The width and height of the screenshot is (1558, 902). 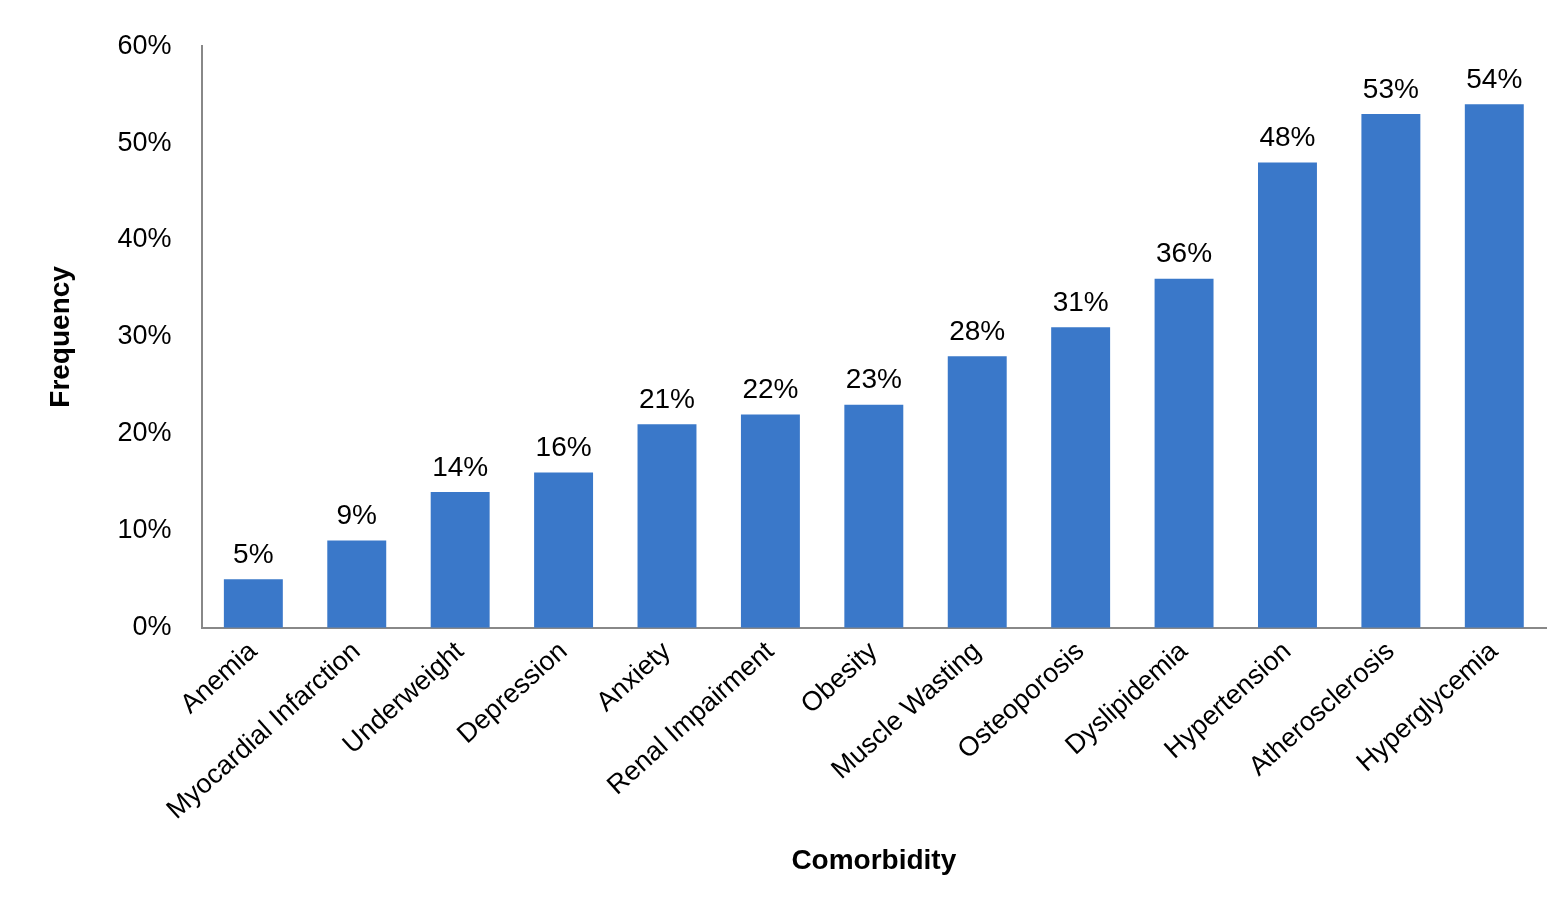 I want to click on y-tick-label: 10%, so click(x=144, y=529).